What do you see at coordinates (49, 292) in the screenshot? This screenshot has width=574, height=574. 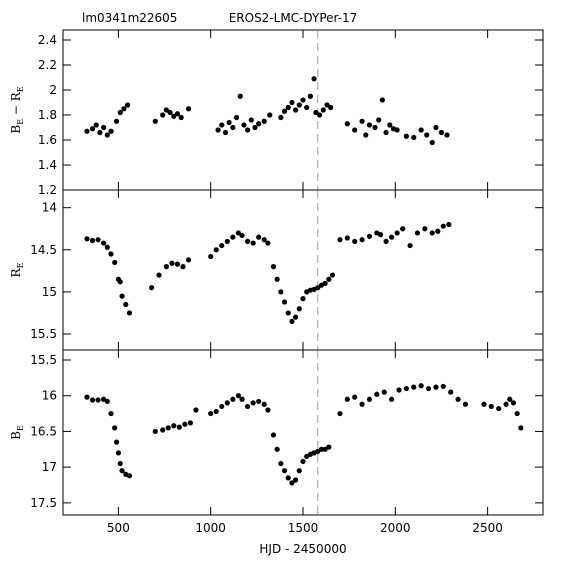 I see `y-tick-label: 15` at bounding box center [49, 292].